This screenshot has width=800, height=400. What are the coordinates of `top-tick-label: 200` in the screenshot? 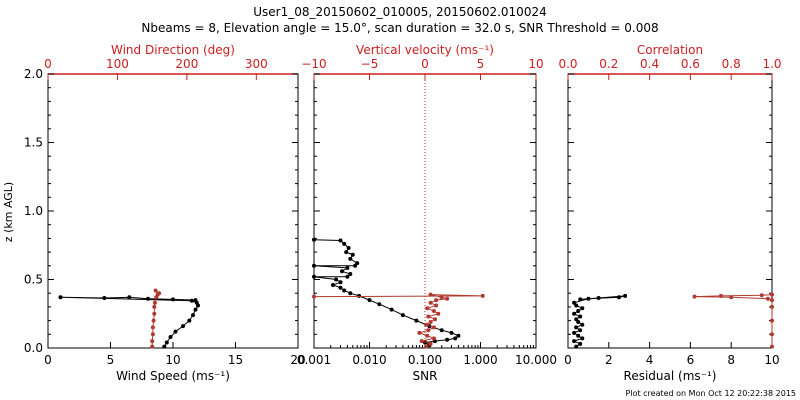 It's located at (186, 64).